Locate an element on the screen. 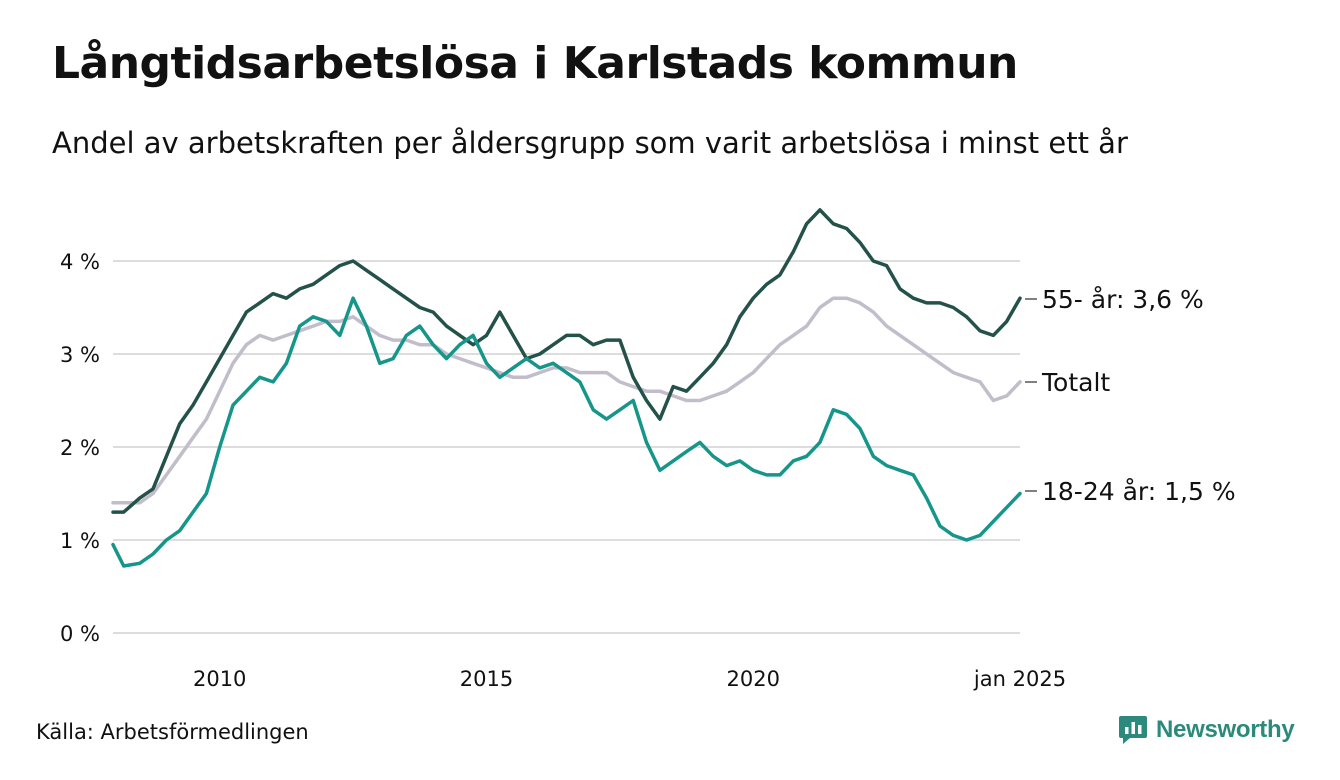  series-end-label: 55- år: 3,6 % is located at coordinates (1123, 299).